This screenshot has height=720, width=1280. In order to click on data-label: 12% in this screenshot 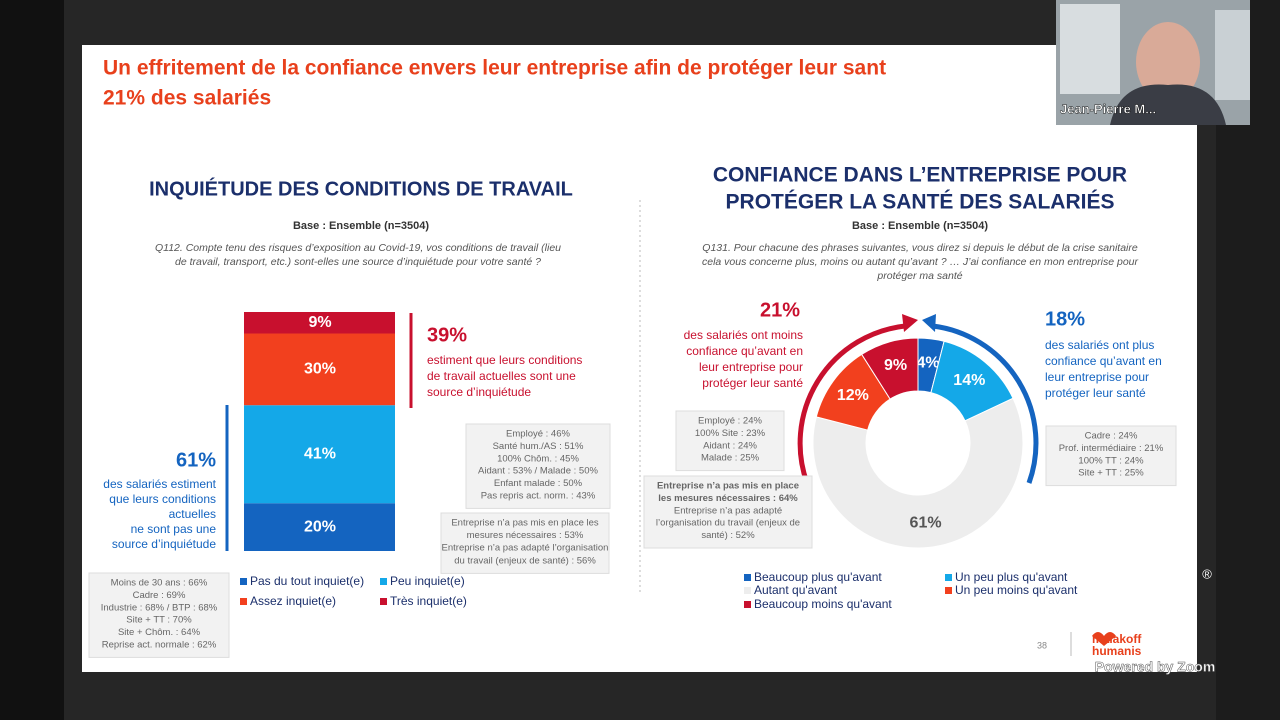, I will do `click(853, 395)`.